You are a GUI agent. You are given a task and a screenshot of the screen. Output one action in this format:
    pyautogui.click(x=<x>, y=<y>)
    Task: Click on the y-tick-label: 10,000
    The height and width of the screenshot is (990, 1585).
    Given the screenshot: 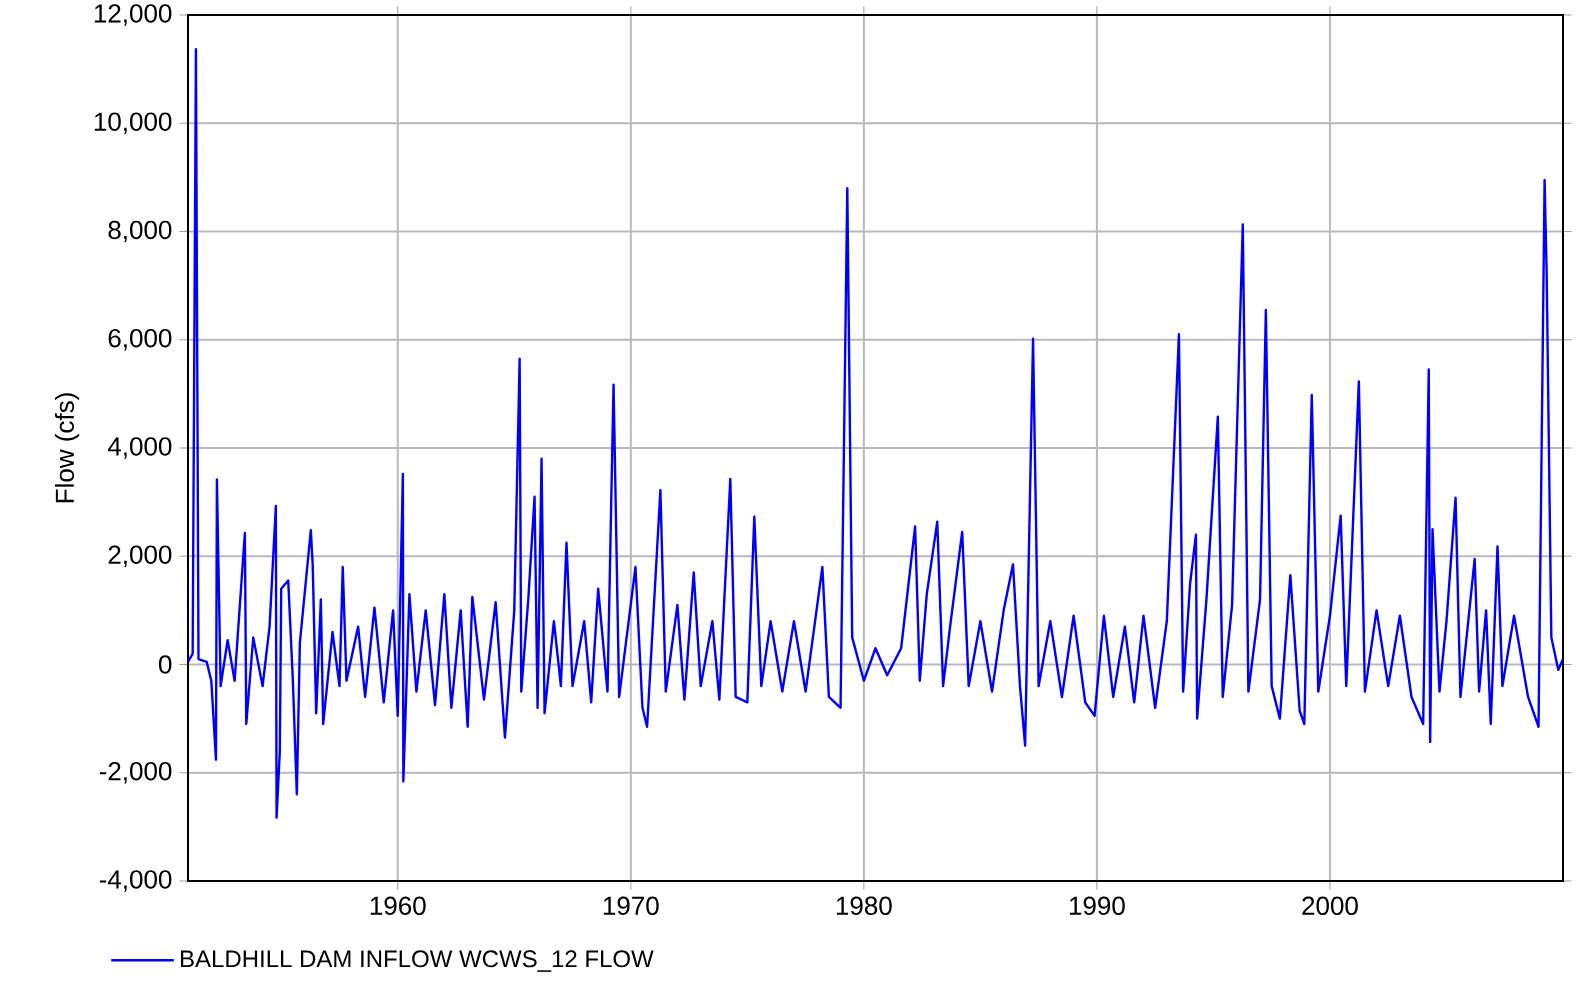 What is the action you would take?
    pyautogui.click(x=133, y=123)
    